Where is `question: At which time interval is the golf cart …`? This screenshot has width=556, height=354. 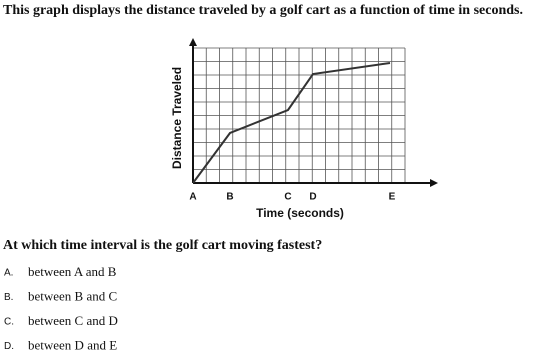
question: At which time interval is the golf cart … is located at coordinates (162, 245).